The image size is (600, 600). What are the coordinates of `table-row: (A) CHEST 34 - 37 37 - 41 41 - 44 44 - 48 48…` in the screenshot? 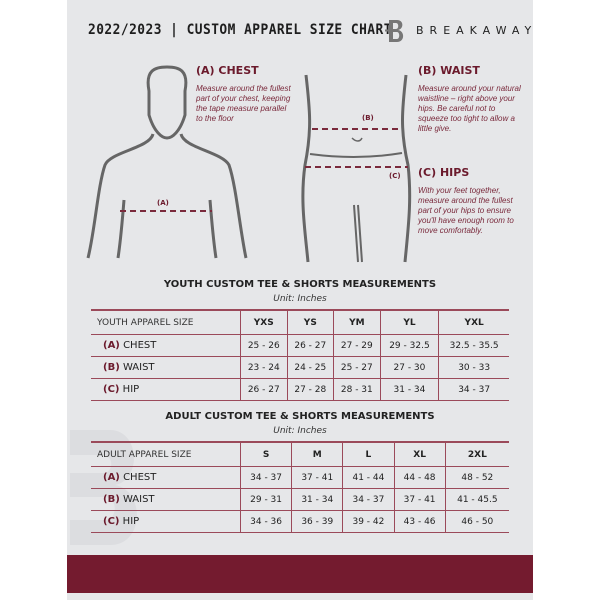 It's located at (300, 477).